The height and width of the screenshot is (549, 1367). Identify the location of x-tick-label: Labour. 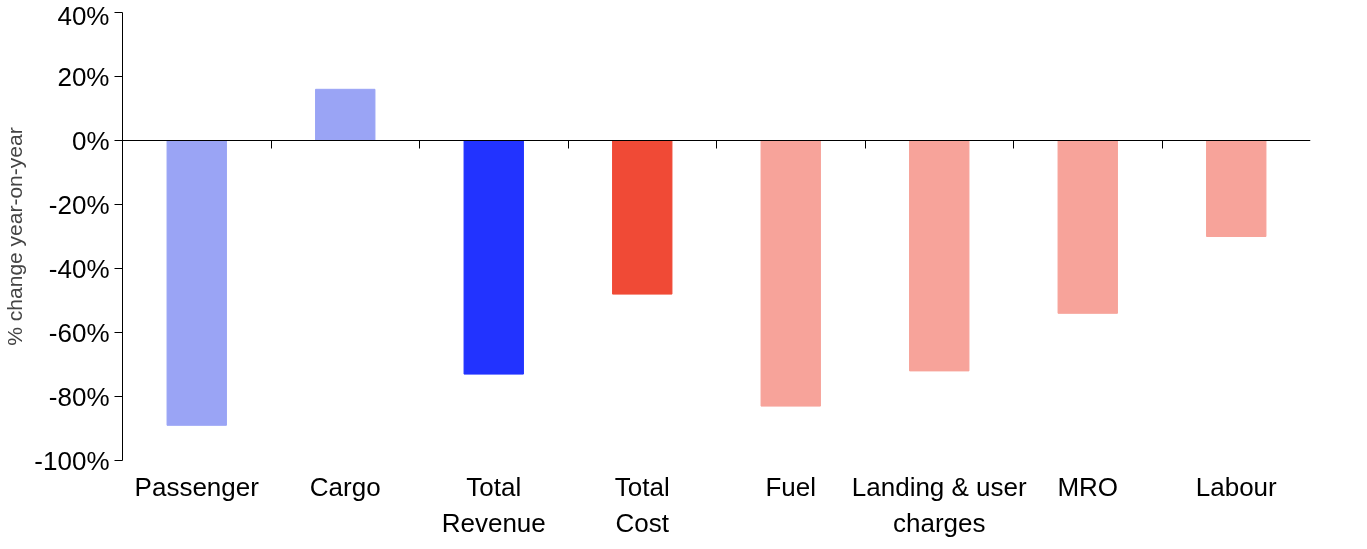
(1236, 486).